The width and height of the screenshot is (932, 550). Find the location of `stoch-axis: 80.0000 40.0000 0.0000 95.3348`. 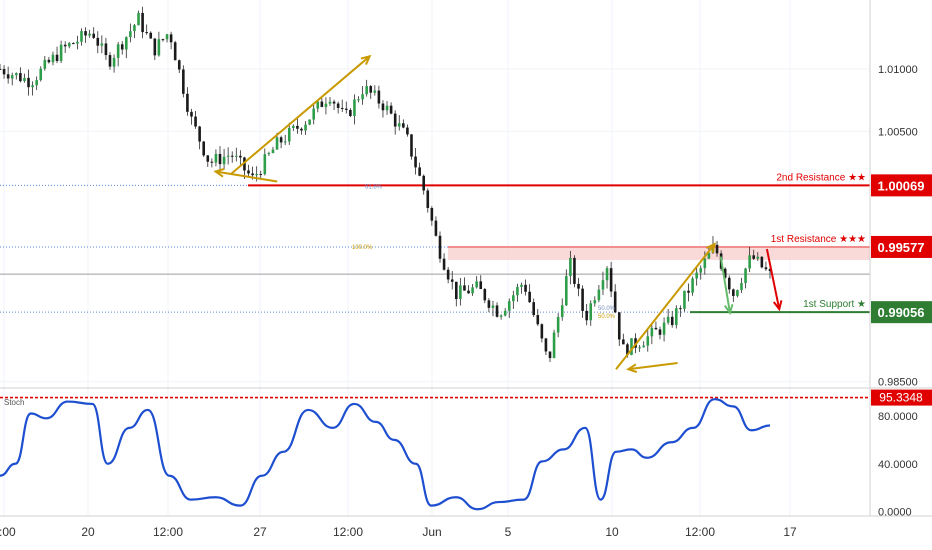

stoch-axis: 80.0000 40.0000 0.0000 95.3348 is located at coordinates (901, 454).